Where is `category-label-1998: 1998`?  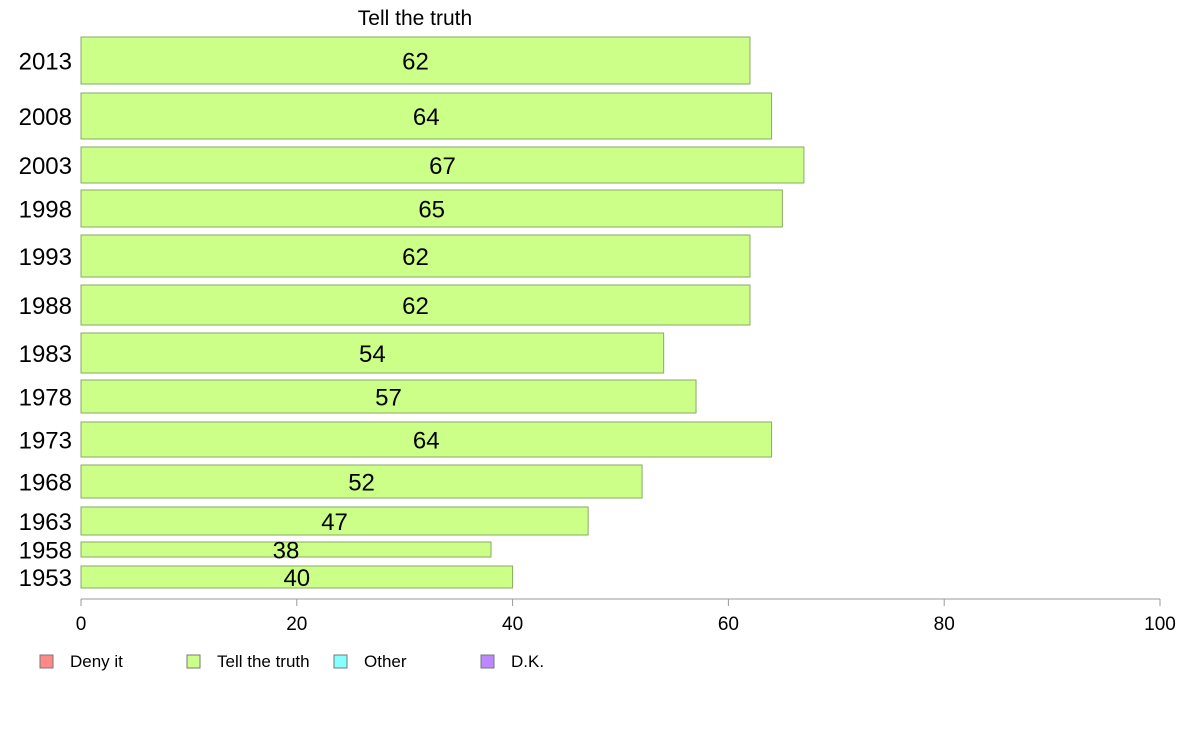
category-label-1998: 1998 is located at coordinates (45, 210).